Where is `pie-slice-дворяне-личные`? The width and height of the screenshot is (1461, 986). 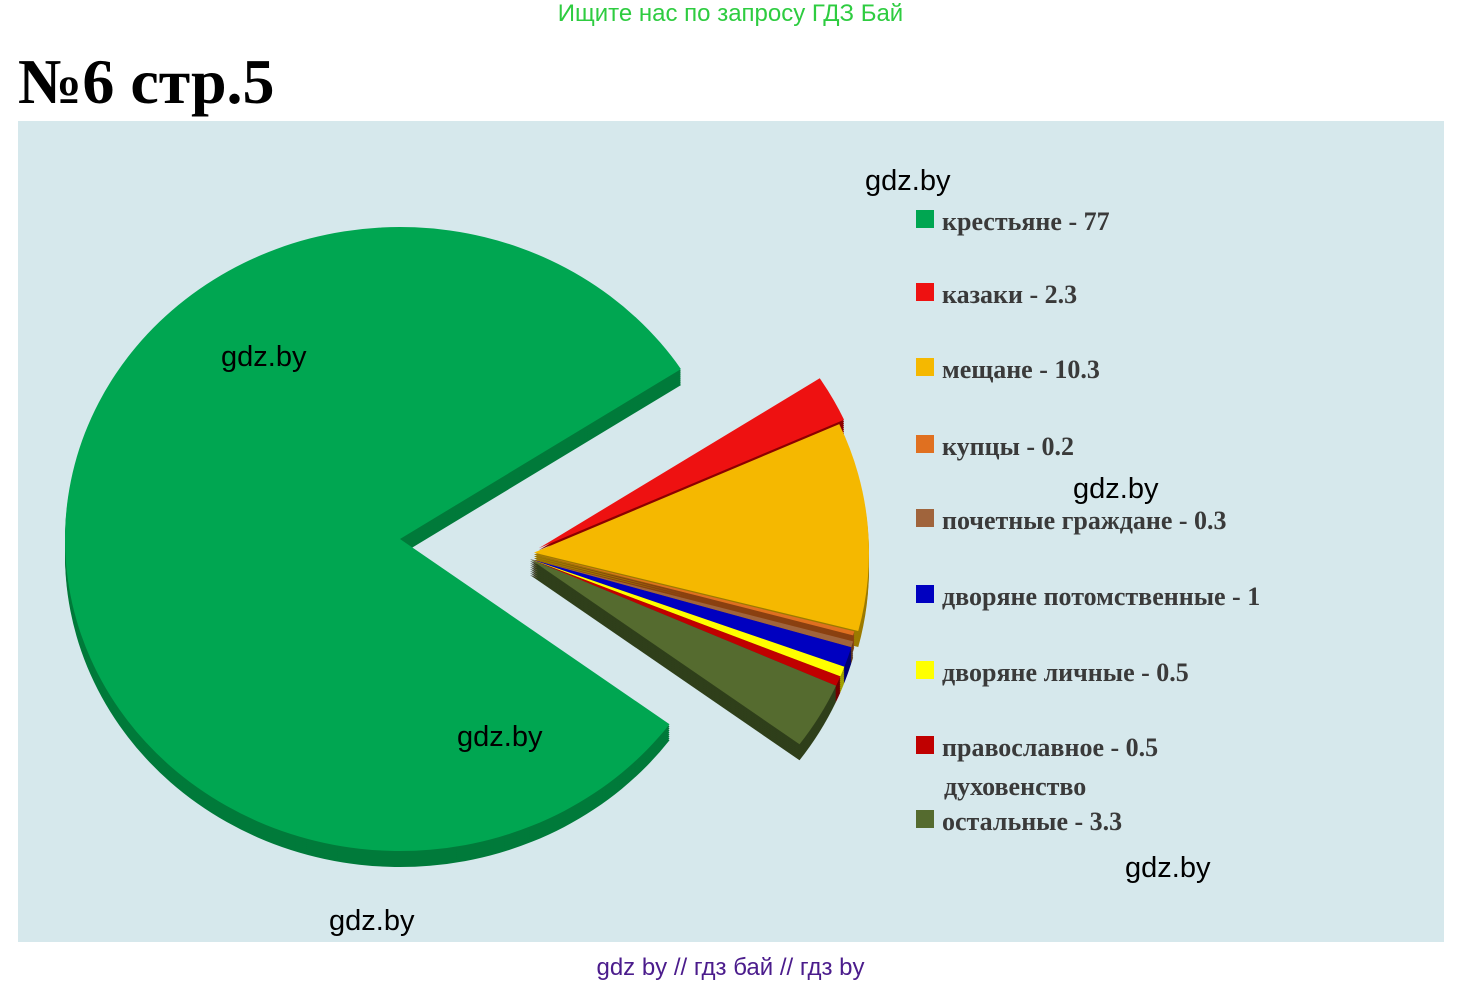 pie-slice-дворяне-личные is located at coordinates (687, 618).